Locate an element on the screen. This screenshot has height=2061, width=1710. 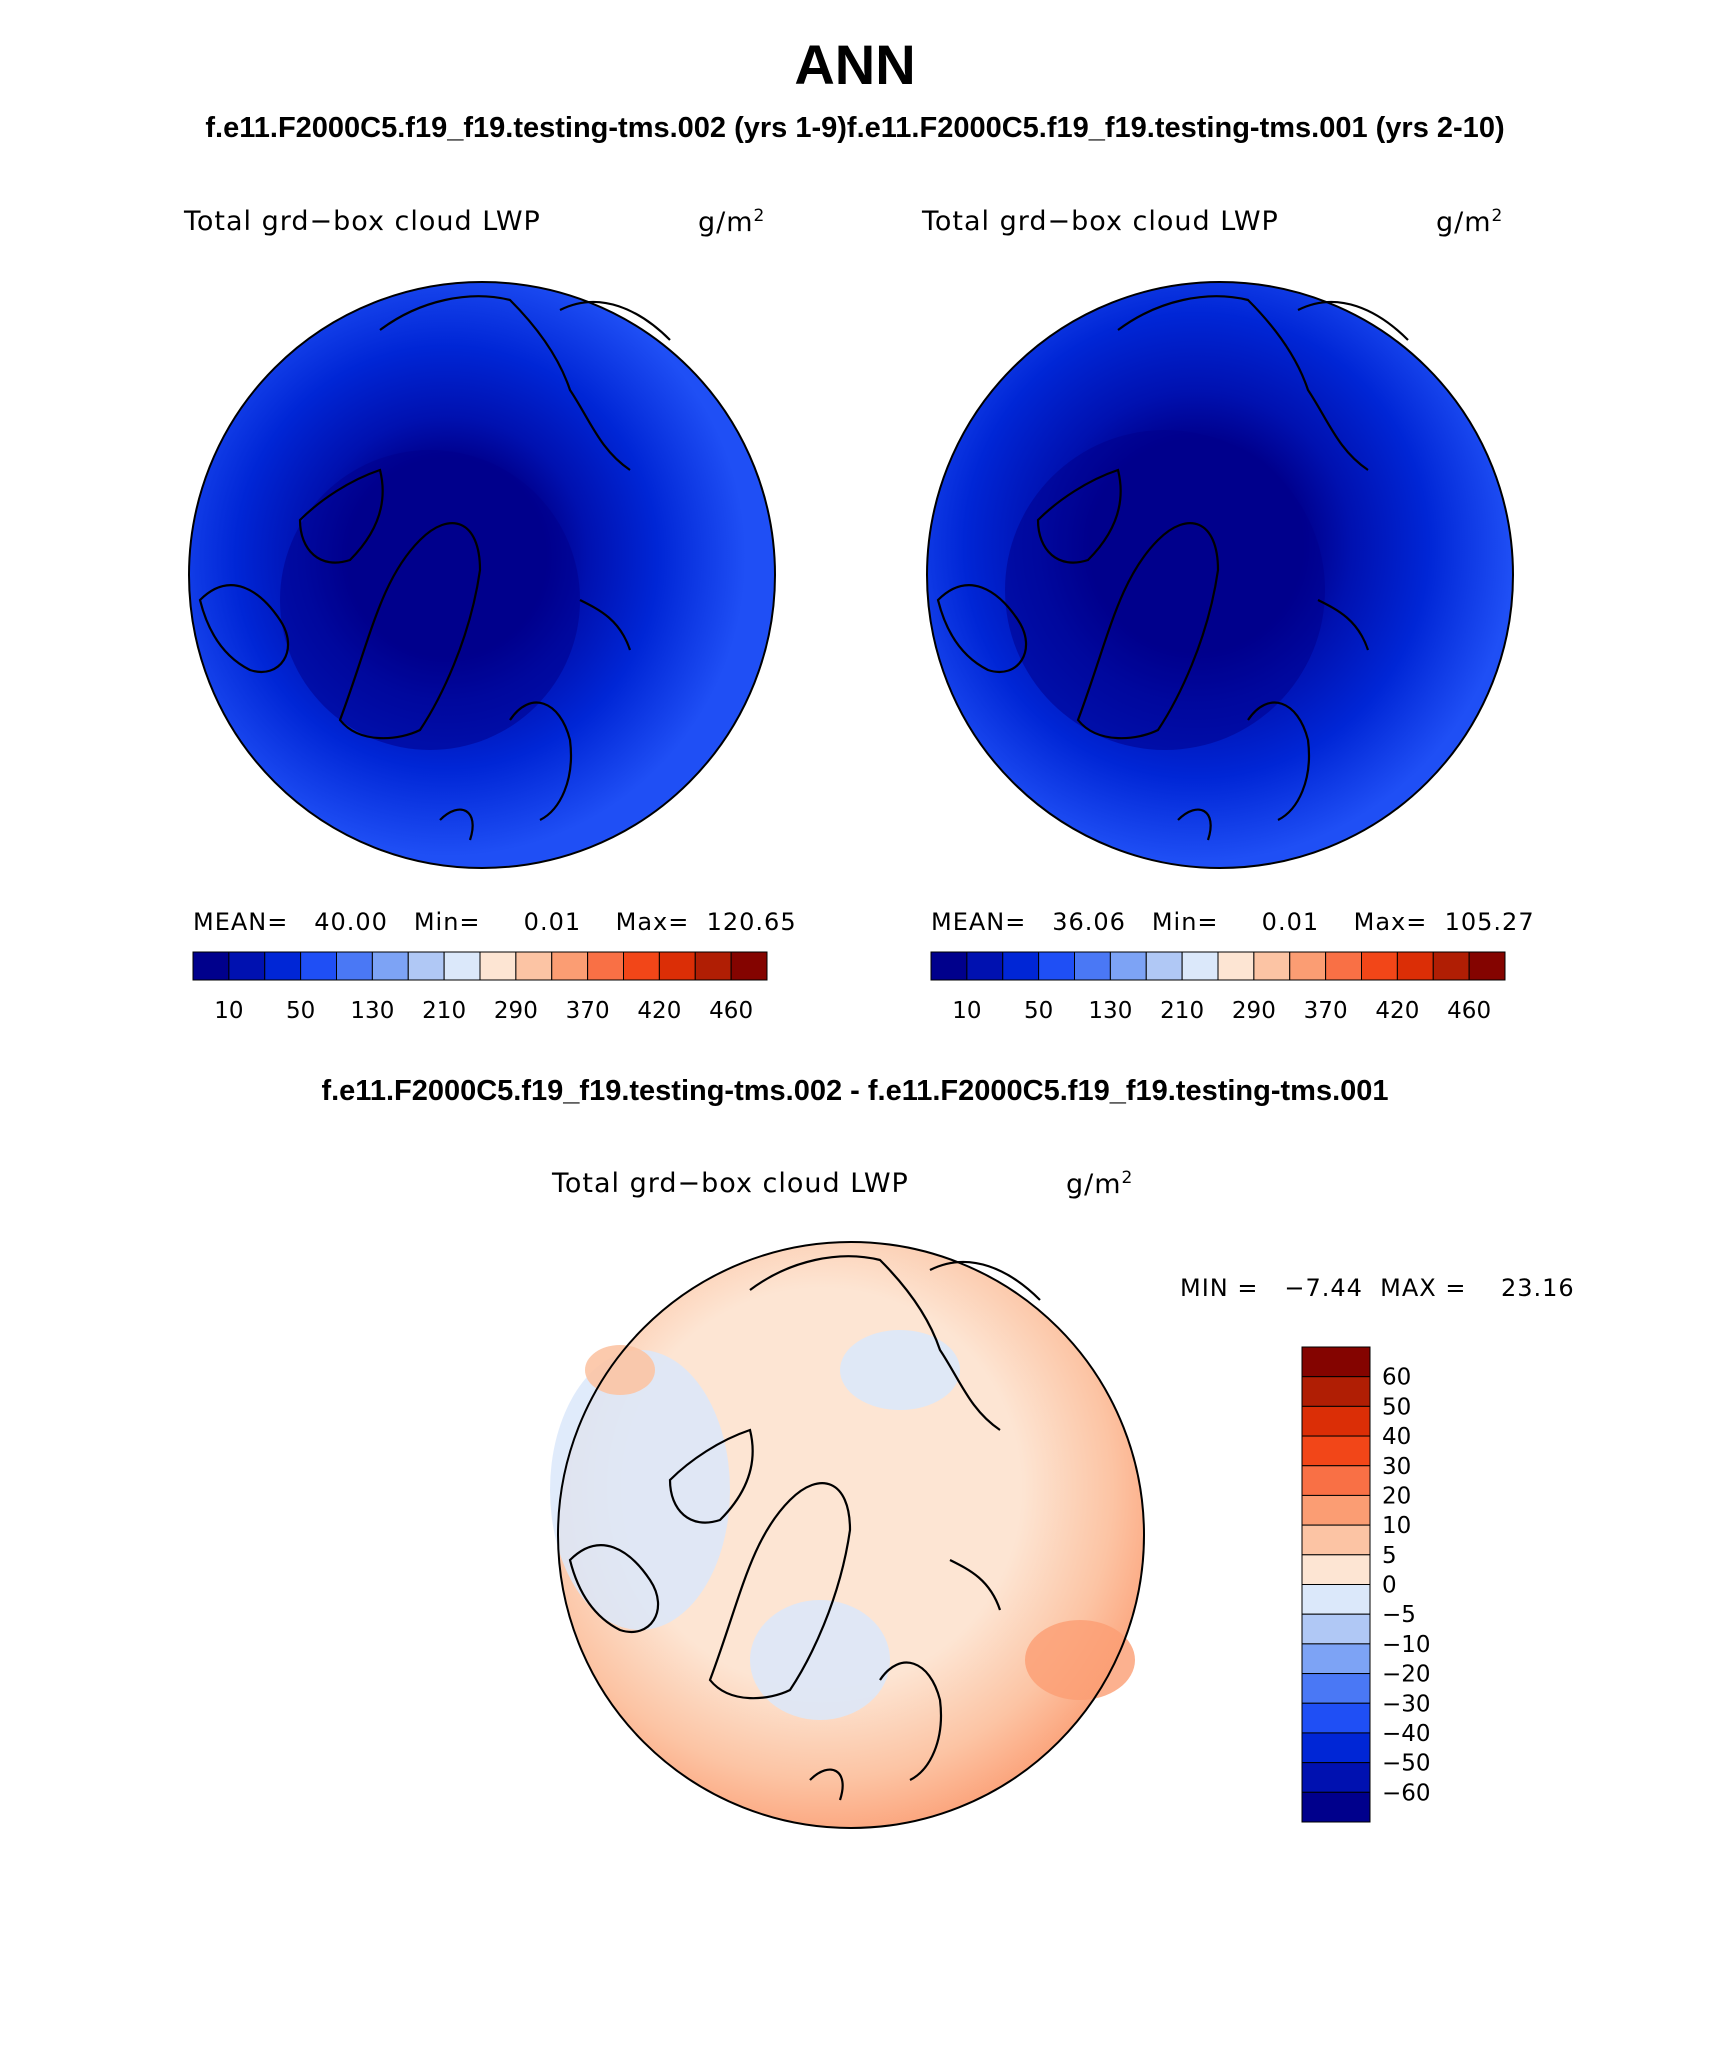
panel1-colorbar-tick-label: 460 is located at coordinates (731, 1011).